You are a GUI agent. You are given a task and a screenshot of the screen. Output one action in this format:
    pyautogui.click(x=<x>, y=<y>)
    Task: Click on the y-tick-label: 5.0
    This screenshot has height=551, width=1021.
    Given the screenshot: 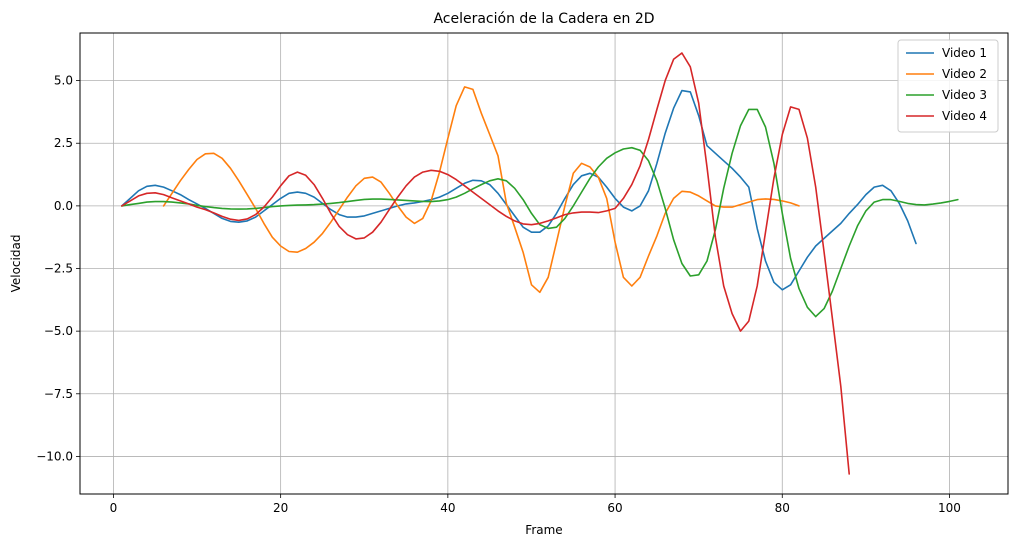 What is the action you would take?
    pyautogui.click(x=63, y=81)
    